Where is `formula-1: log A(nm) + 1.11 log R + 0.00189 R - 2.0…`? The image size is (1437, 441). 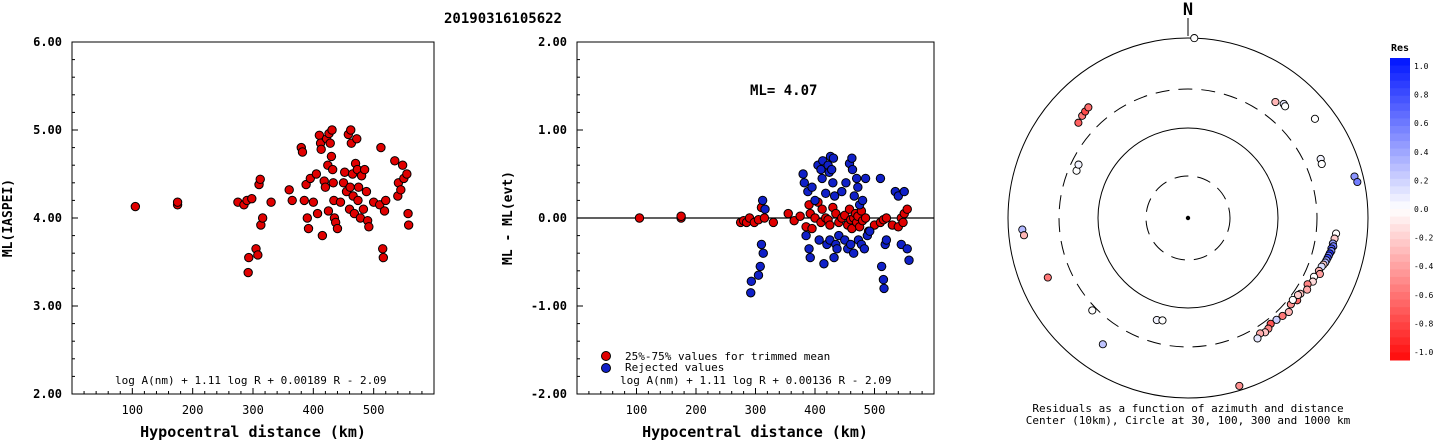
formula-1: log A(nm) + 1.11 log R + 0.00189 R - 2.0… is located at coordinates (251, 380).